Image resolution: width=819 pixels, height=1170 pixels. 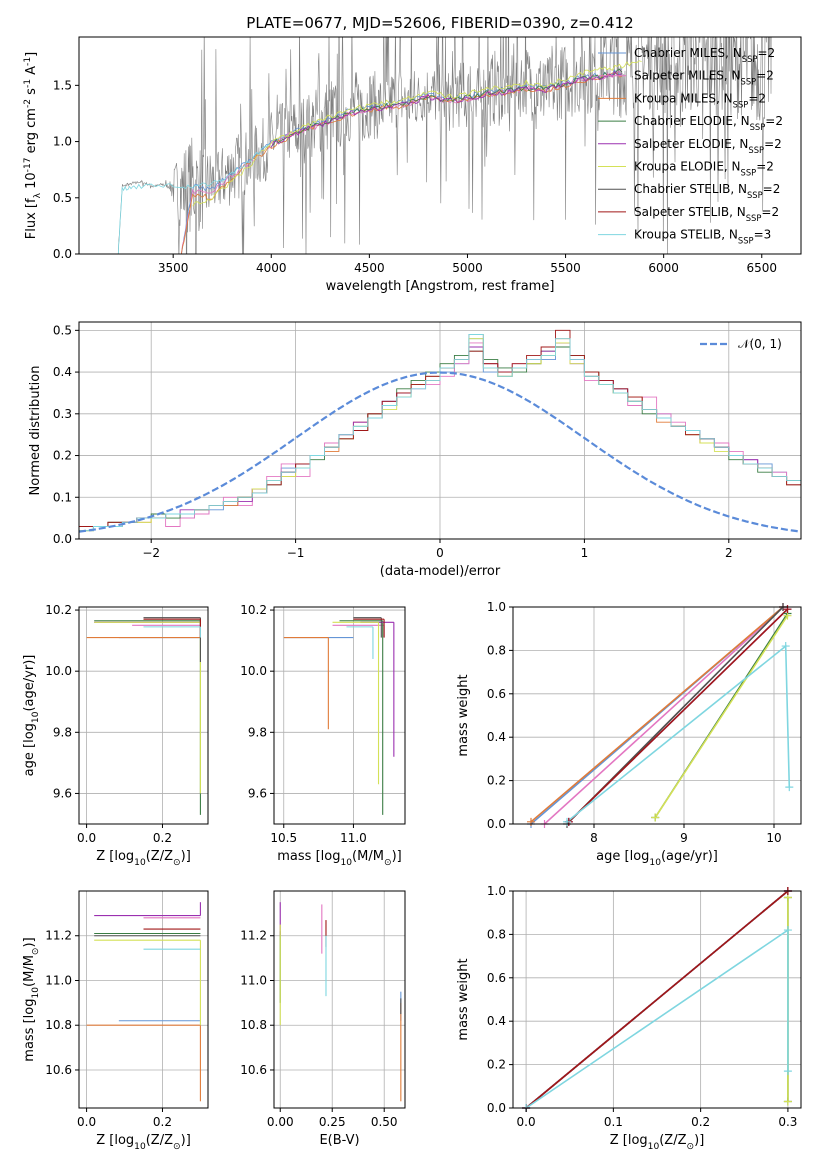 I want to click on plot-age-vs-mass: 10.5 11.0 9.6 9.8 10.0 10.2 mass [log10(M/M⊙)], so click(x=322, y=735).